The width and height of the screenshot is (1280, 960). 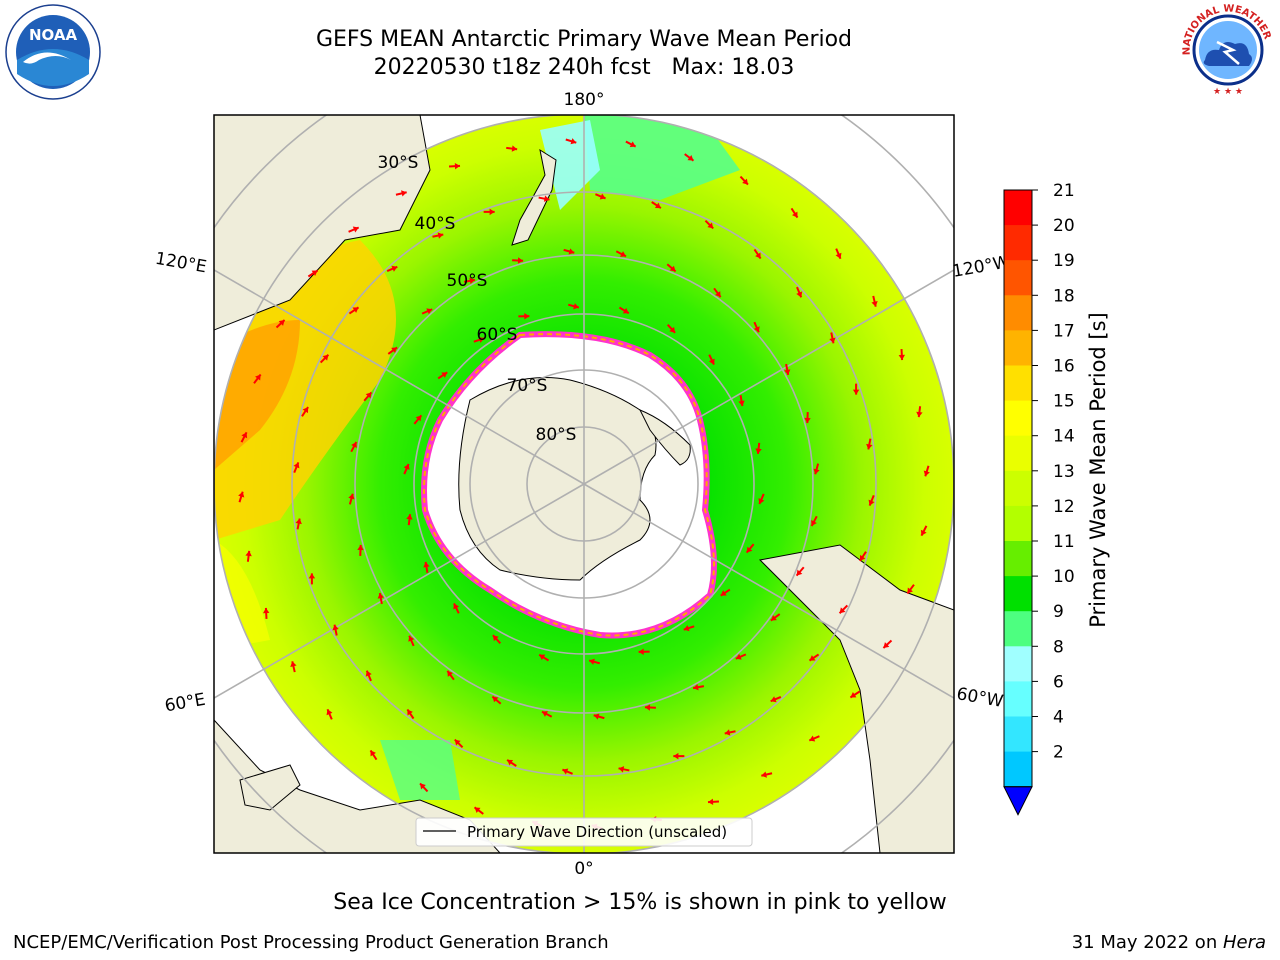 I want to click on lat-label-70s: 70°S, so click(x=527, y=386).